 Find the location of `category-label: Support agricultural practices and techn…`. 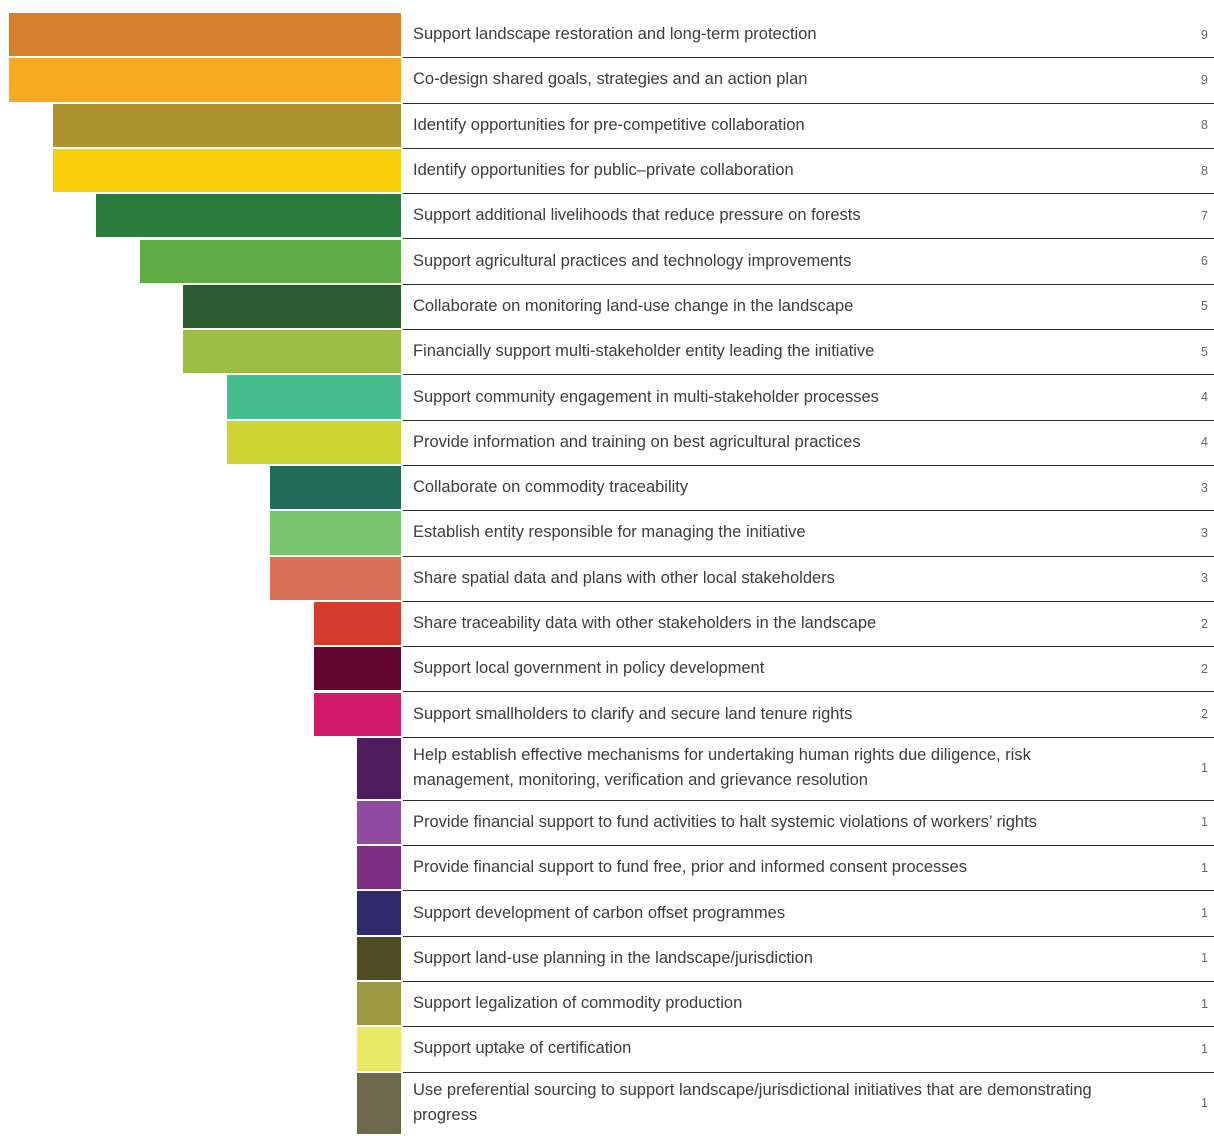

category-label: Support agricultural practices and techn… is located at coordinates (632, 260).